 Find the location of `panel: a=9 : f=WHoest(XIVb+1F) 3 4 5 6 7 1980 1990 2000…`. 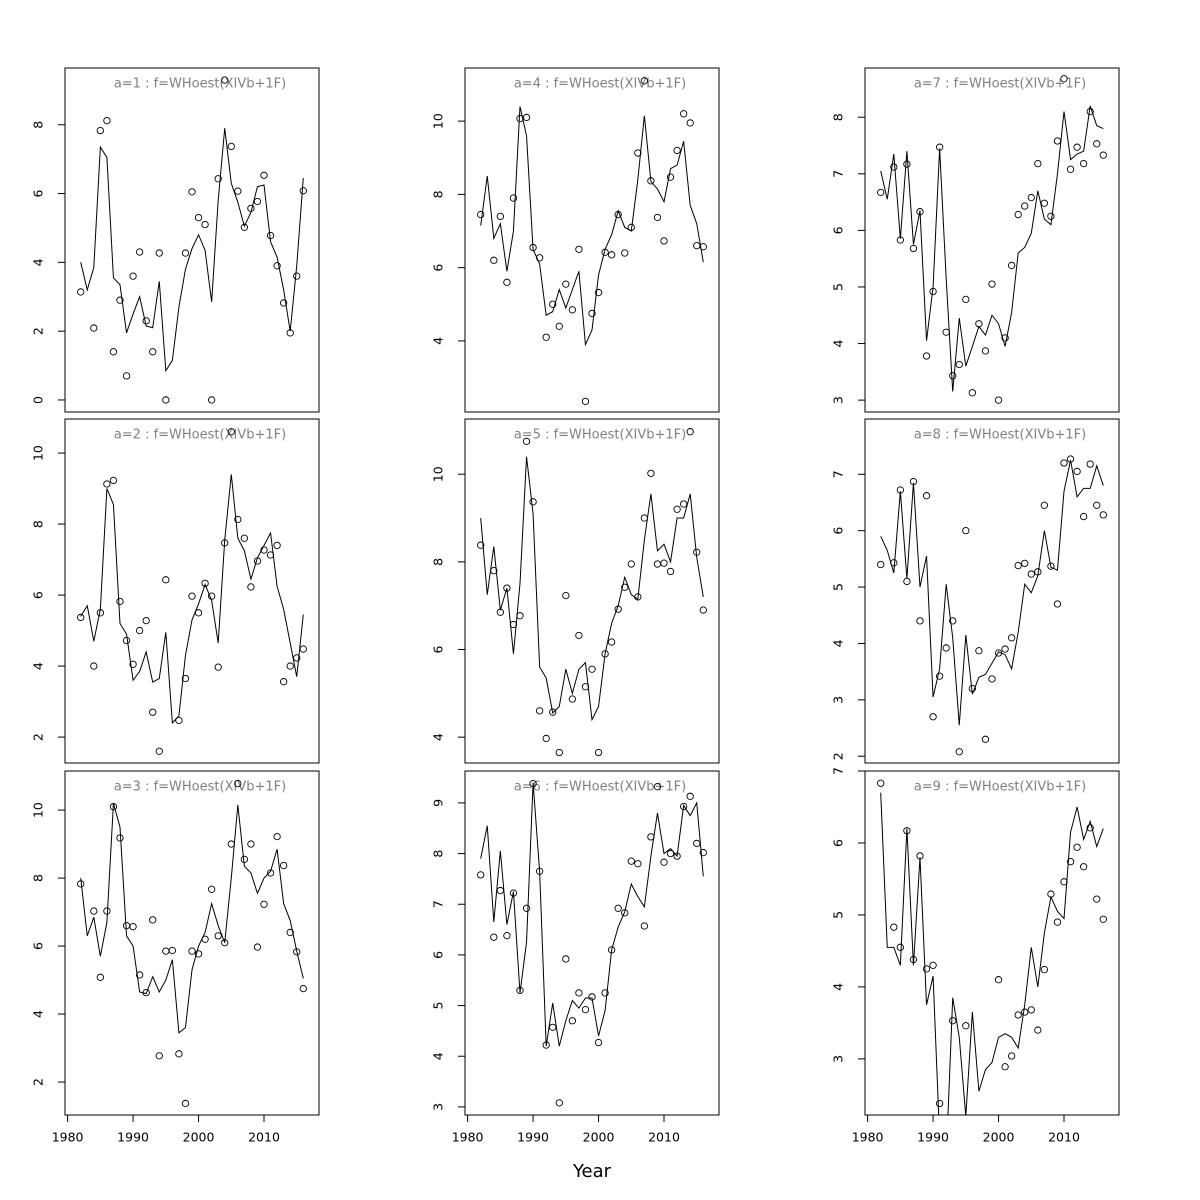

panel: a=9 : f=WHoest(XIVb+1F) 3 4 5 6 7 1980 1990 2000… is located at coordinates (975, 956).